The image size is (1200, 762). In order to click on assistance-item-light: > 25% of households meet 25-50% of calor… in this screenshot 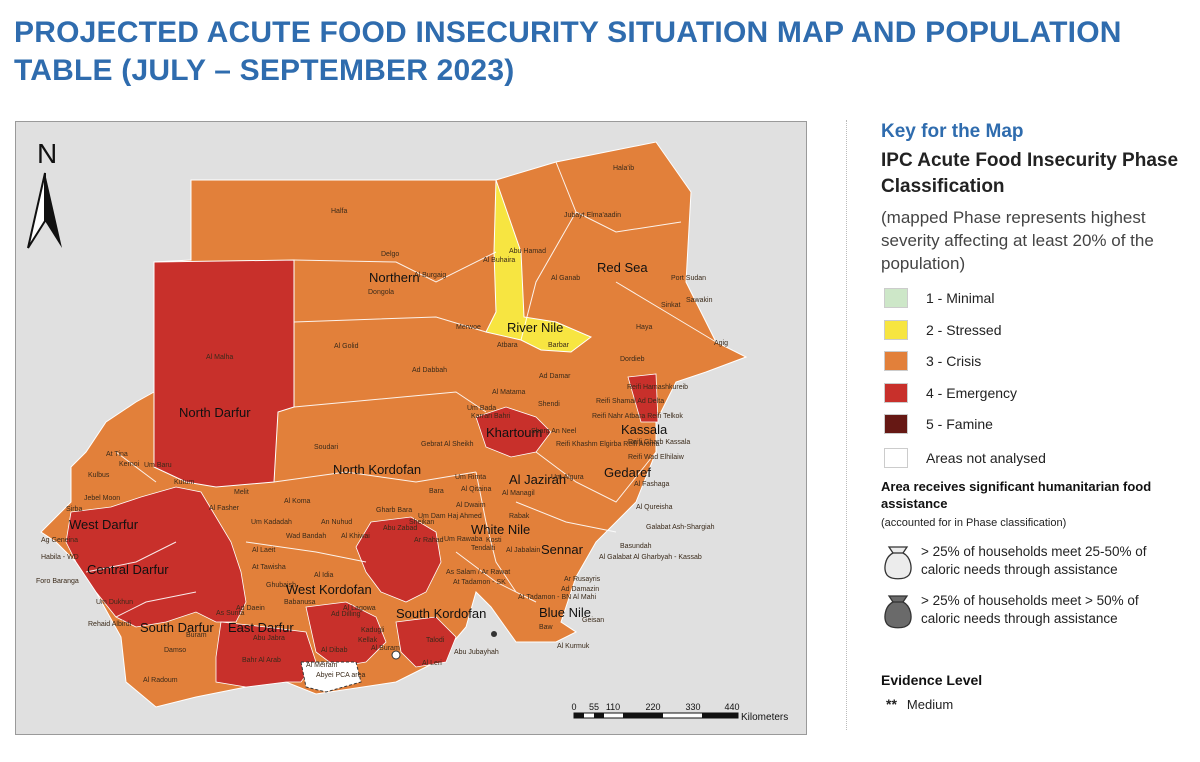, I will do `click(1031, 566)`.